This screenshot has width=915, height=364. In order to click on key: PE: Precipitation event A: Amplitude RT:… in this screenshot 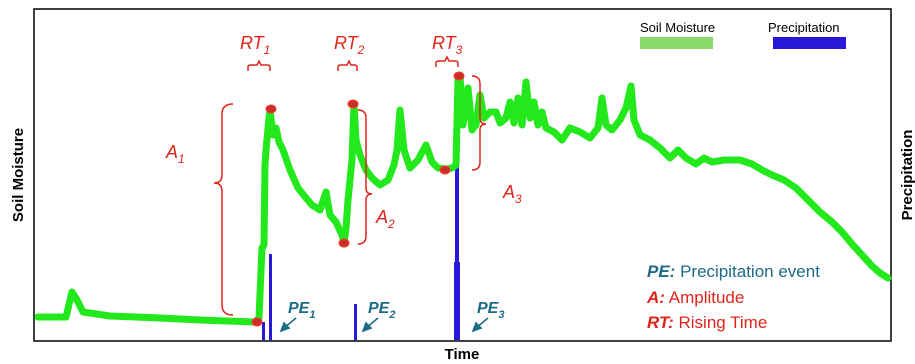, I will do `click(733, 297)`.